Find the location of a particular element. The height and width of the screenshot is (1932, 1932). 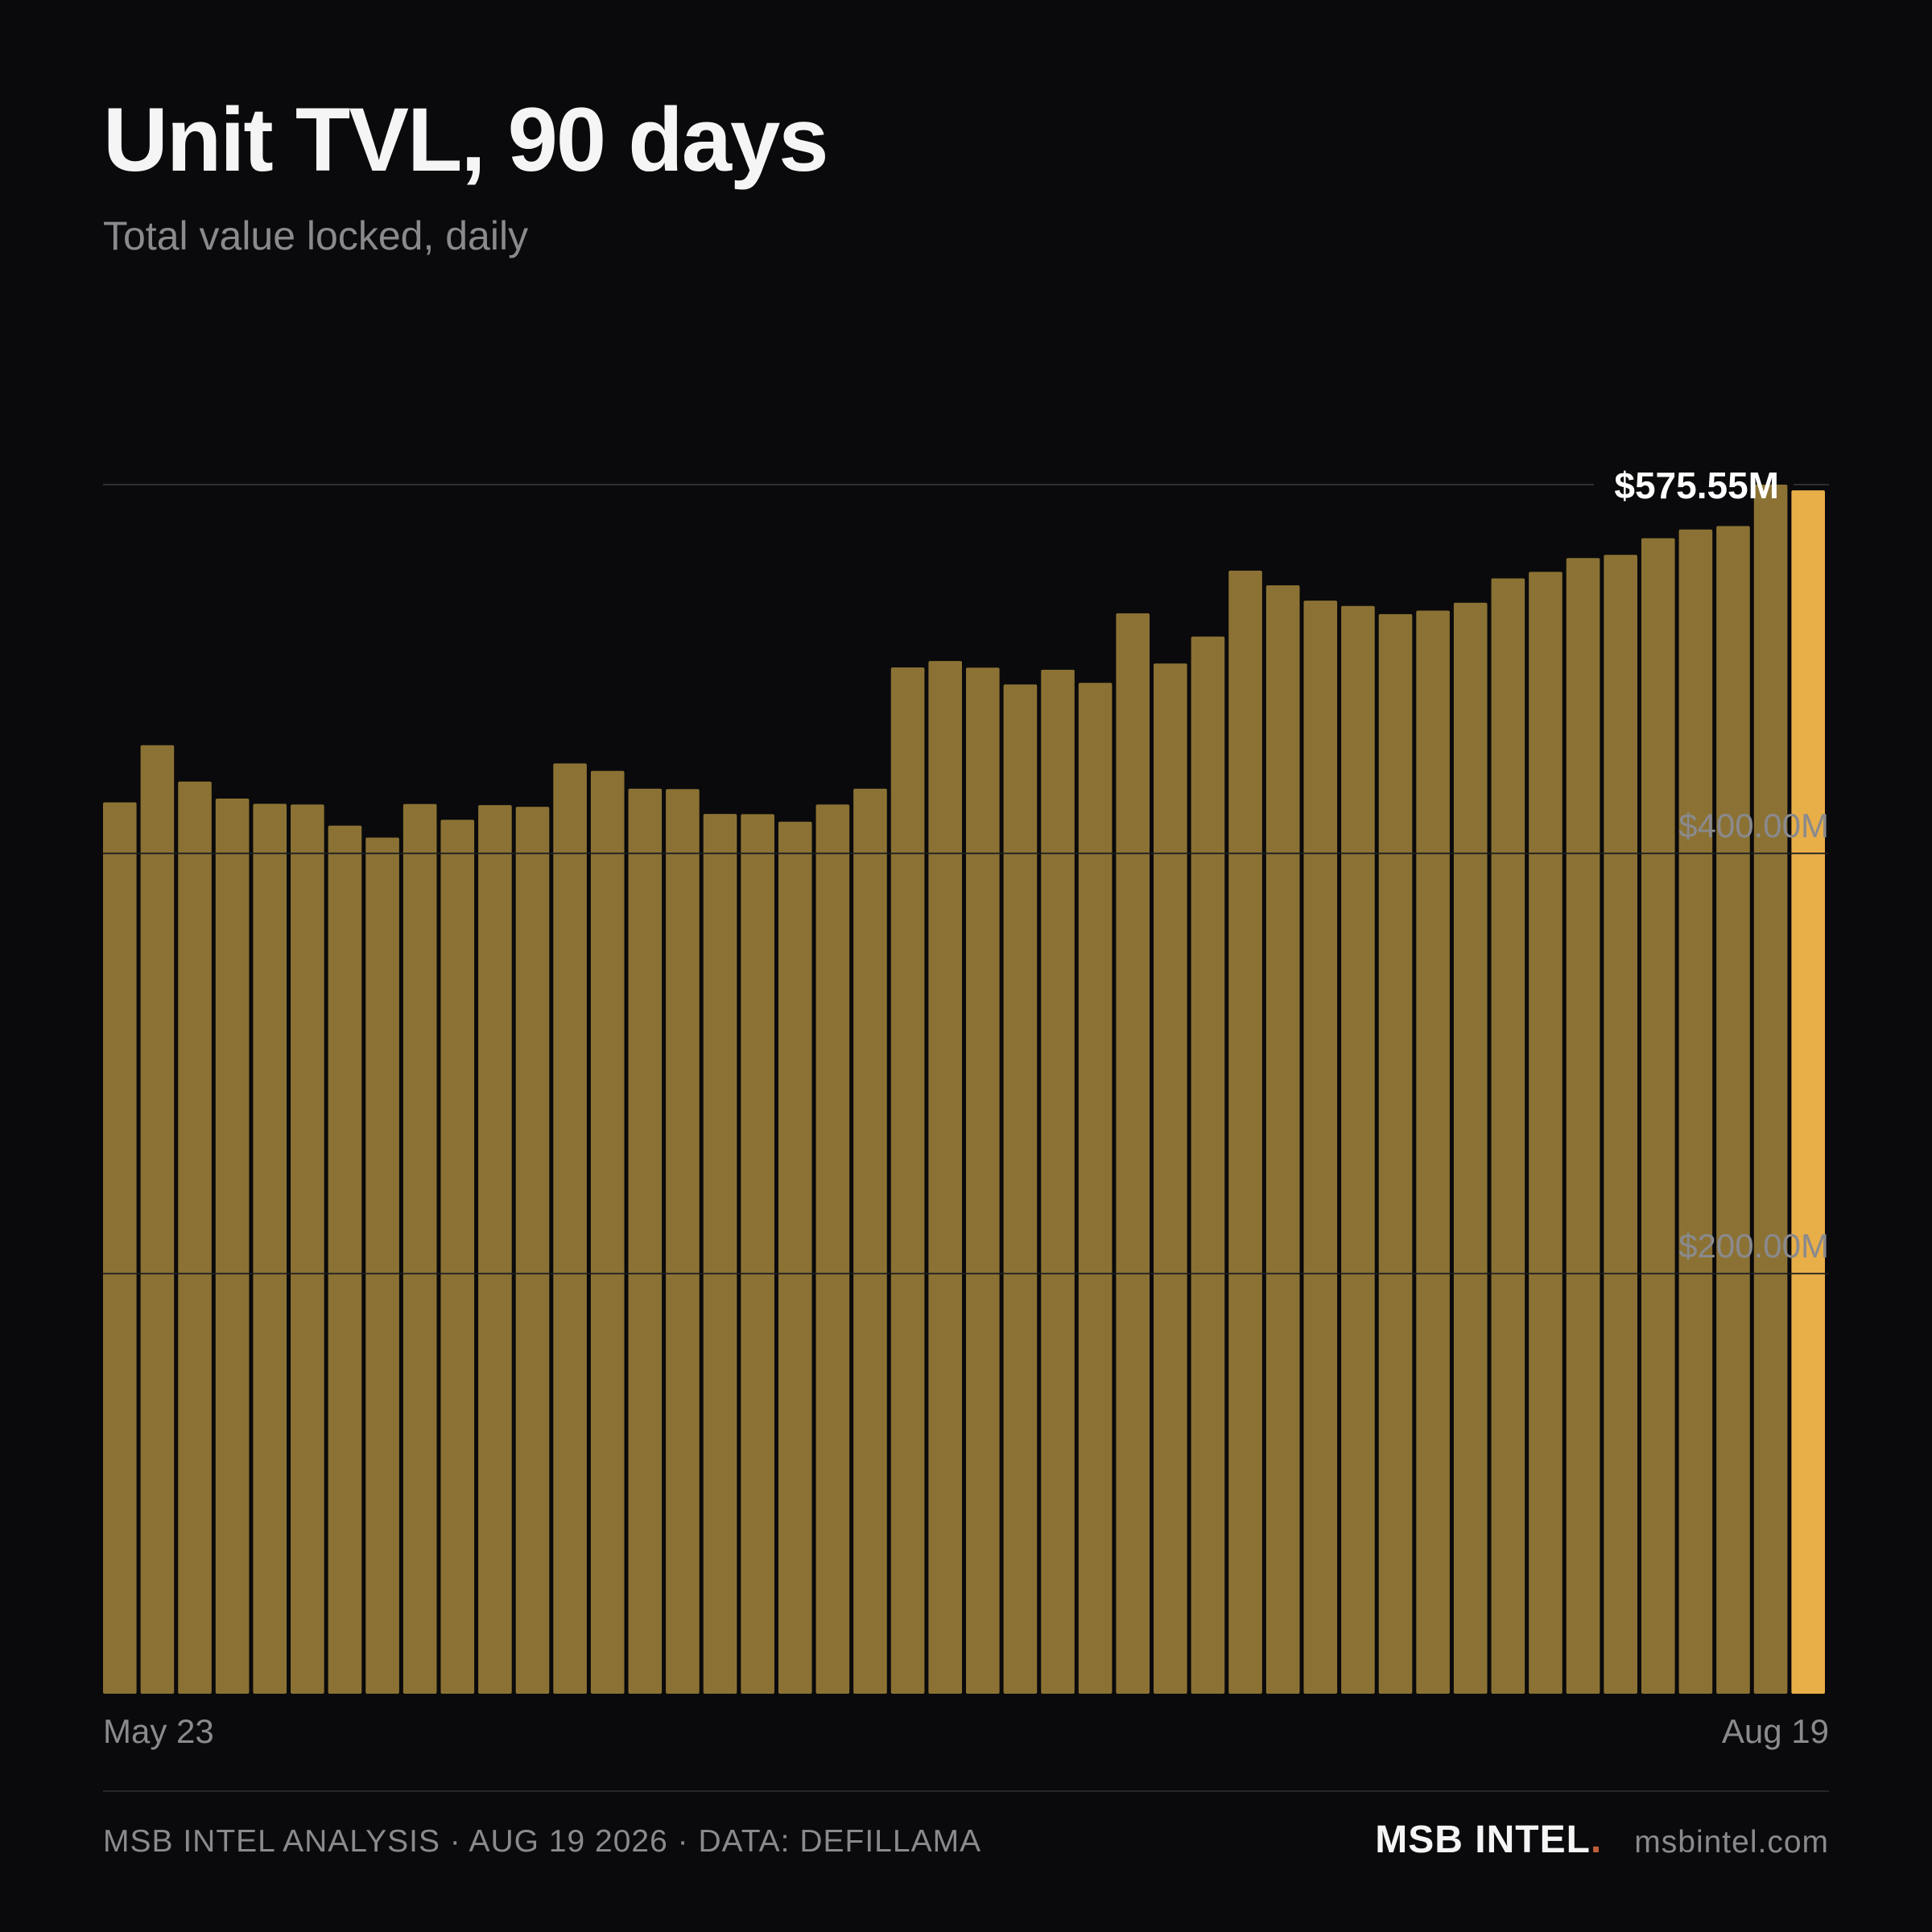

chart-title: Unit TVL, 90 days is located at coordinates (466, 139).